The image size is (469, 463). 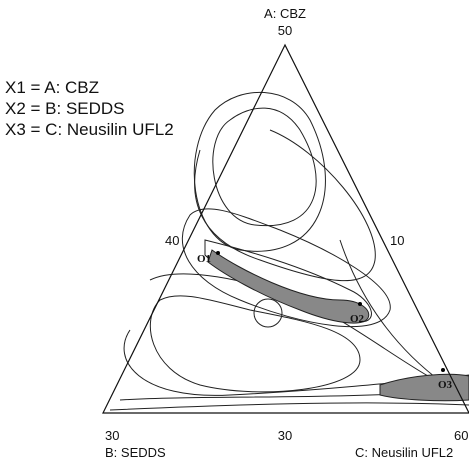 I want to click on vertex-label: B: SEDDS, so click(x=135, y=452).